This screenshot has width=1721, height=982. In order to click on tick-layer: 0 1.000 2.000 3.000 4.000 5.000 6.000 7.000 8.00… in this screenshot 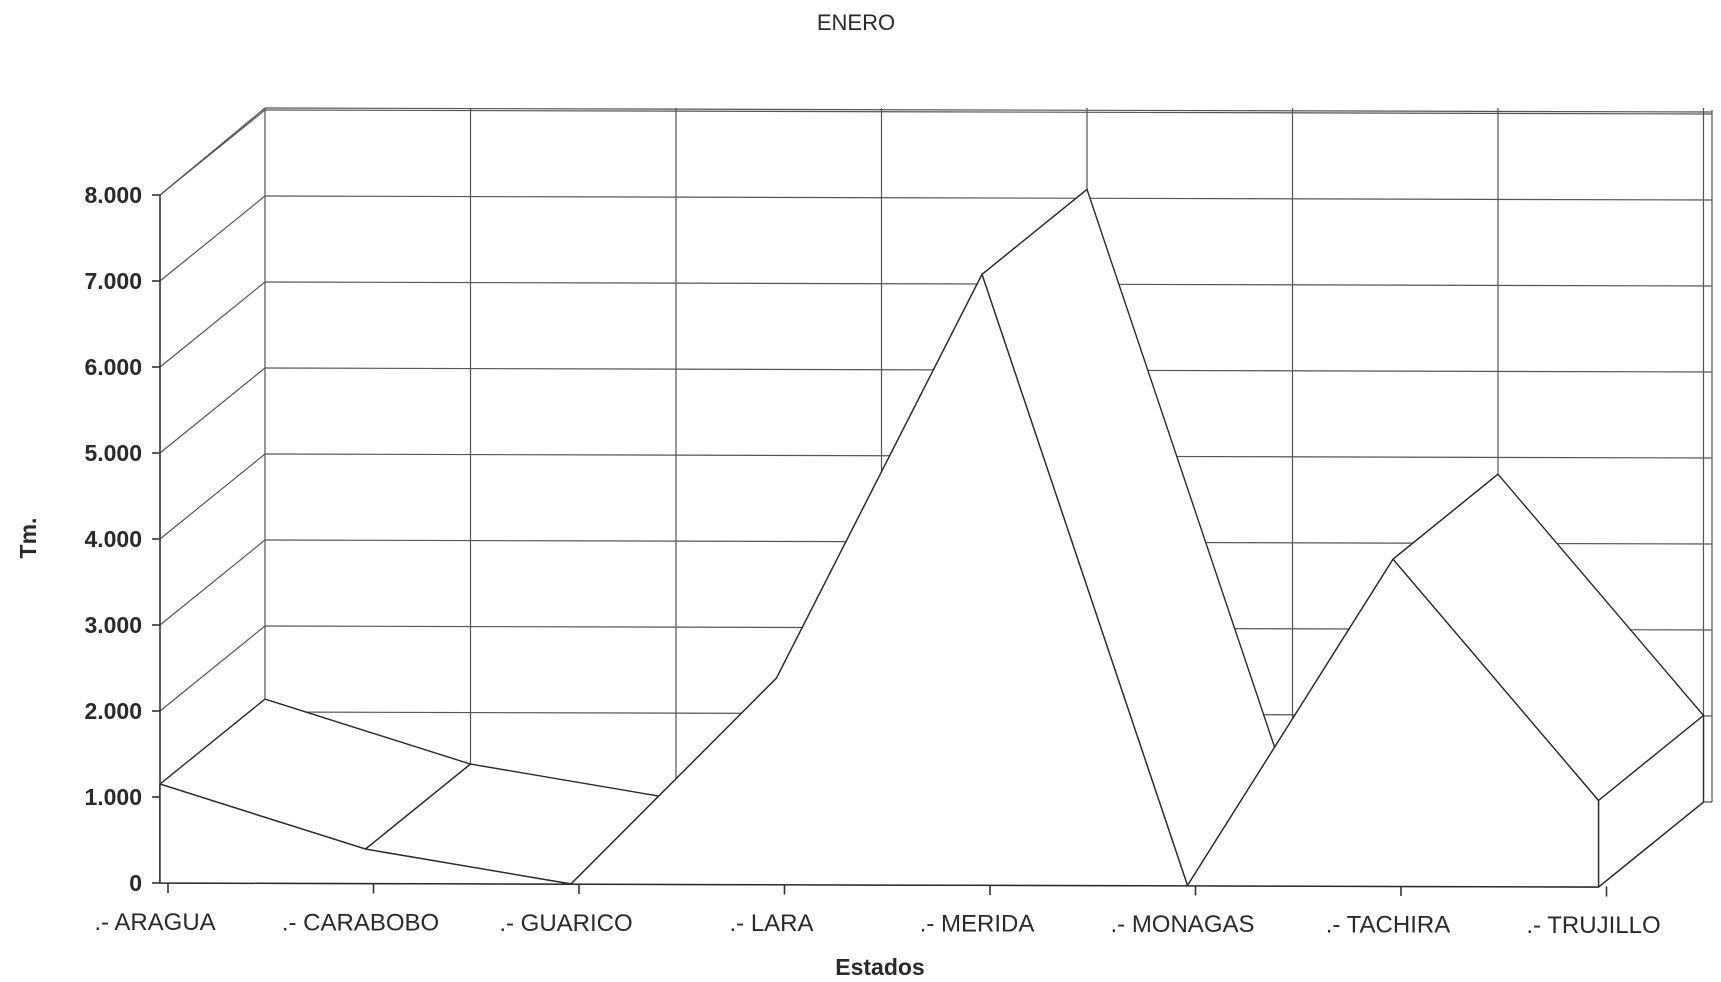, I will do `click(113, 539)`.